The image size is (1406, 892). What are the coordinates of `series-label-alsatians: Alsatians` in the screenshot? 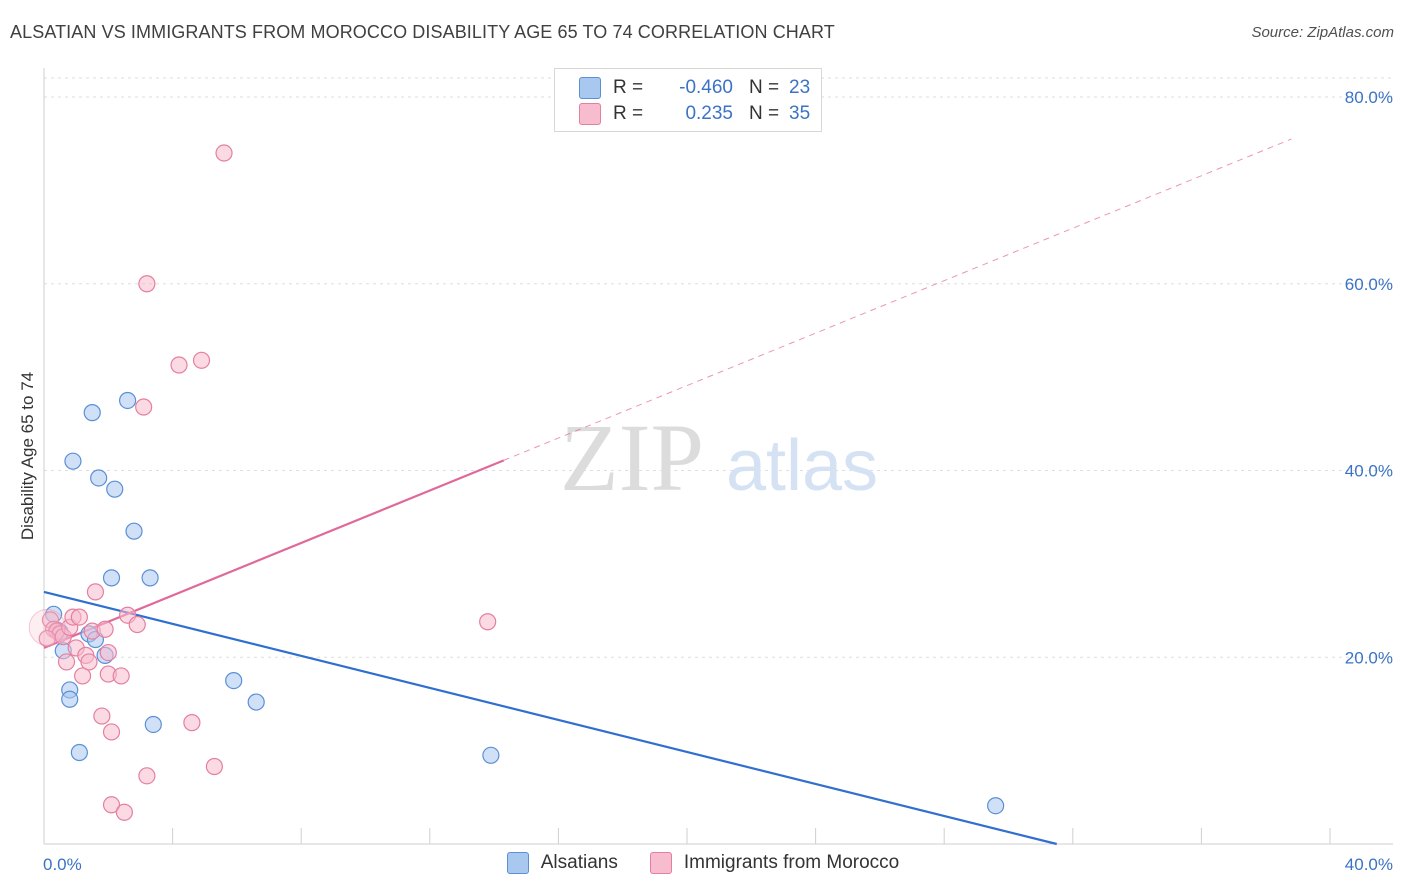 It's located at (579, 862).